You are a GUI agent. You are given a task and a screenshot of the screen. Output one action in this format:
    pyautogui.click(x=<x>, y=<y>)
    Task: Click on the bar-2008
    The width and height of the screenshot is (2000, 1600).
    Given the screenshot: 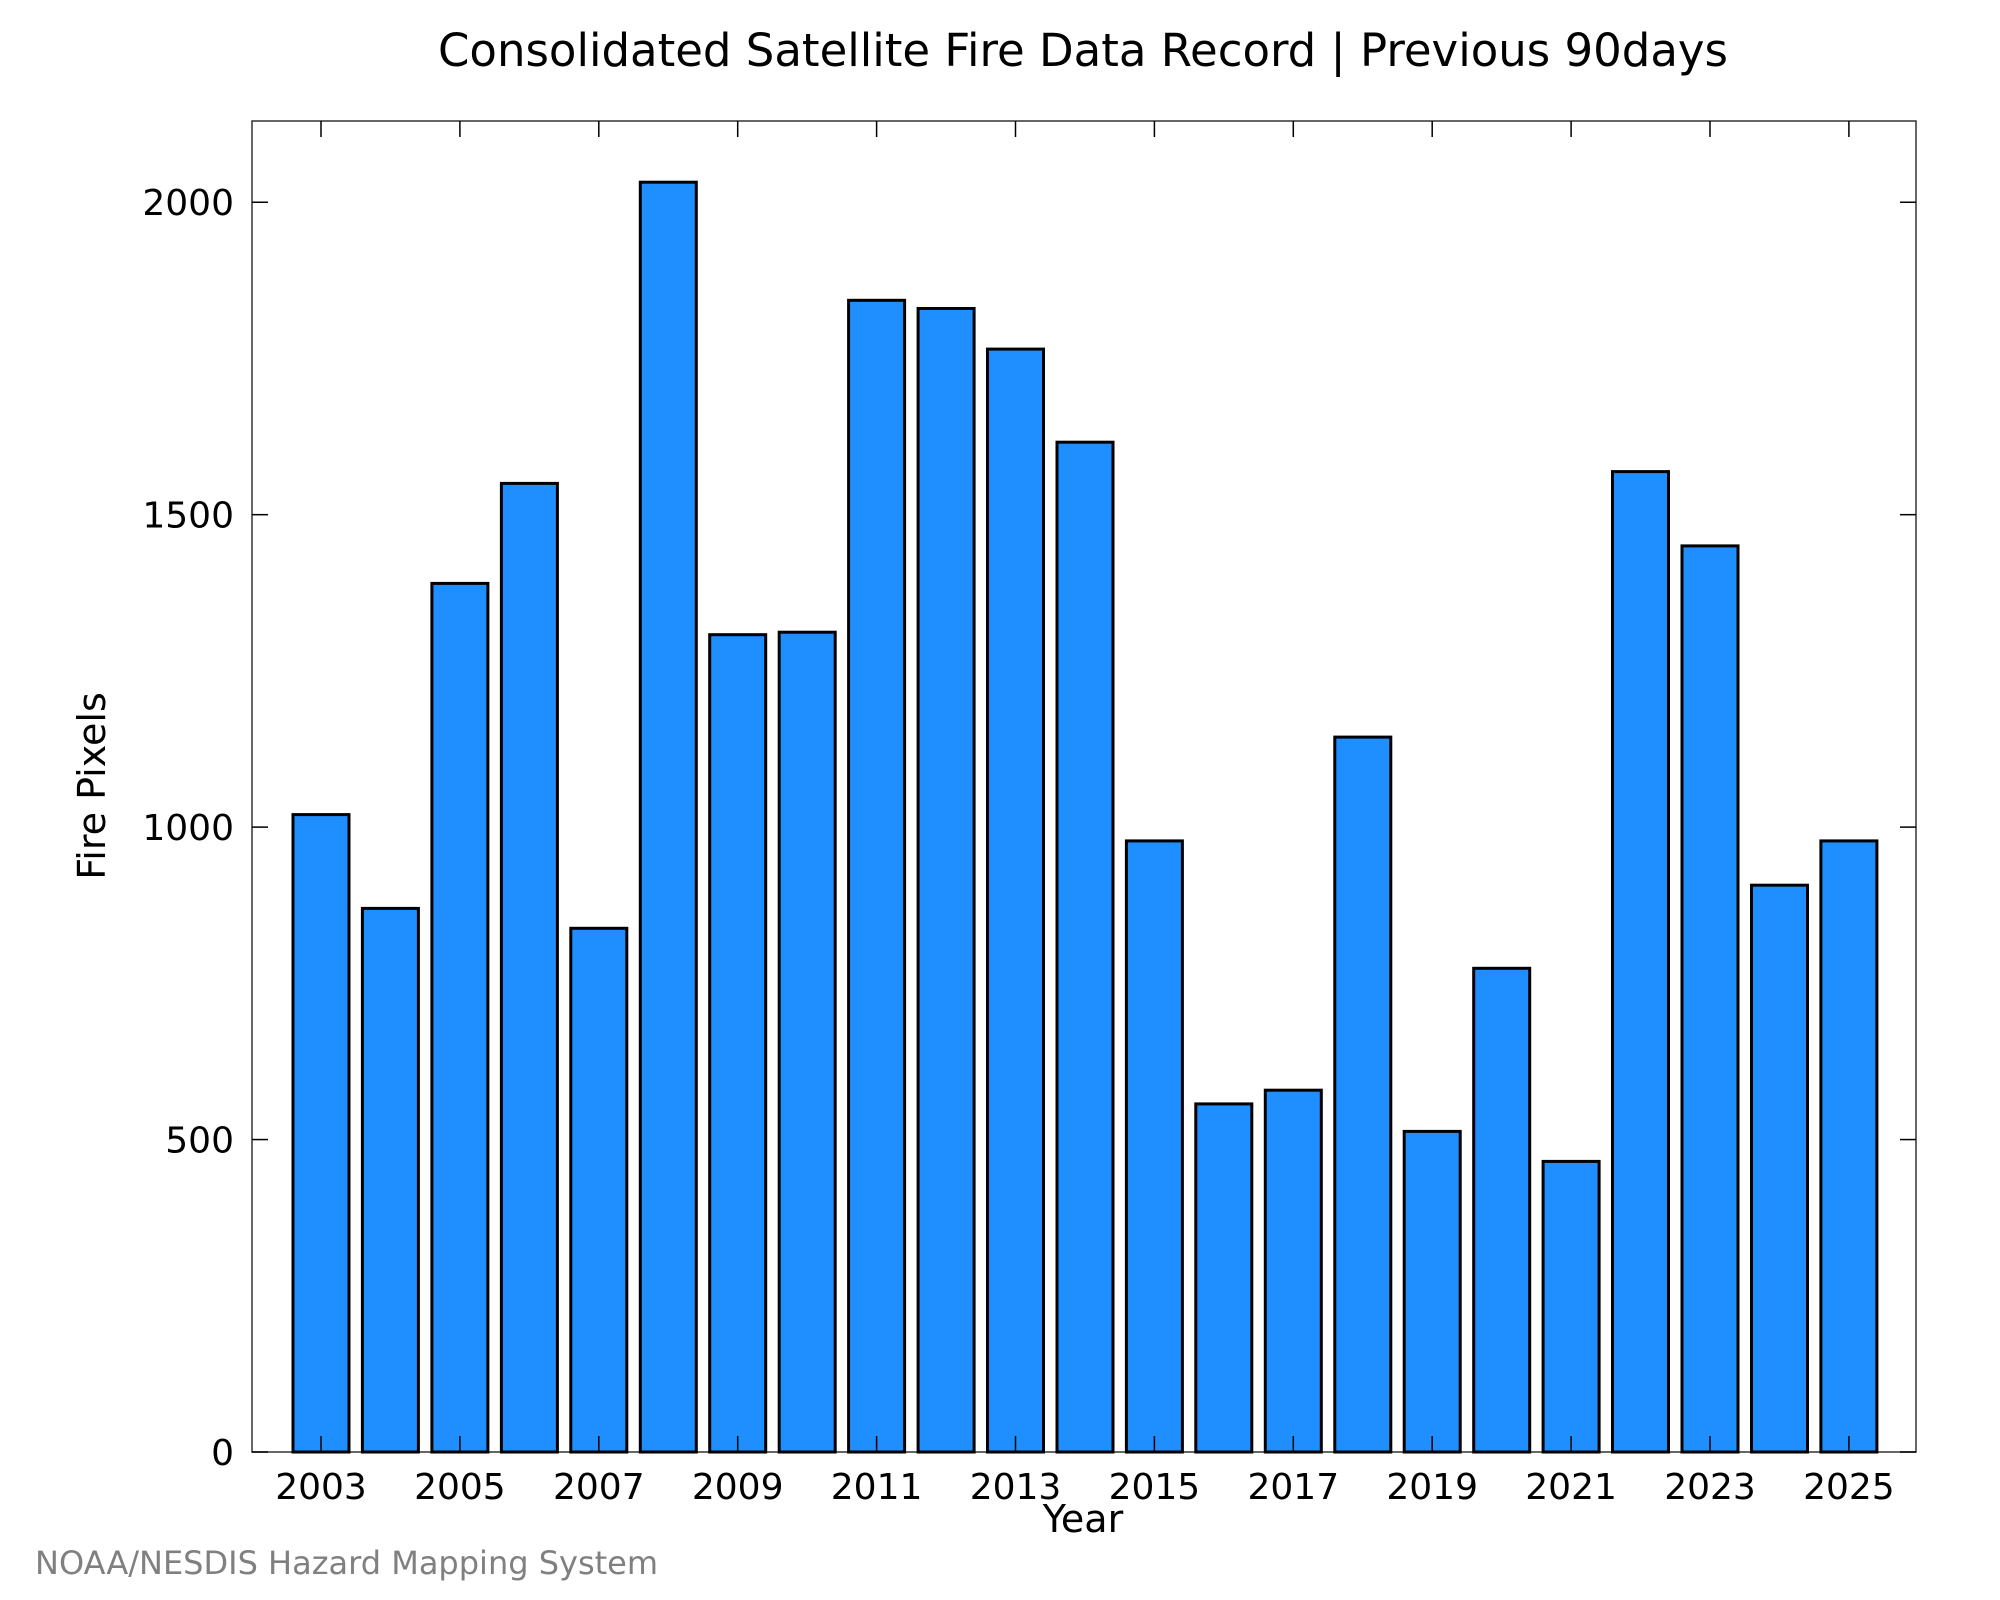 What is the action you would take?
    pyautogui.click(x=668, y=817)
    